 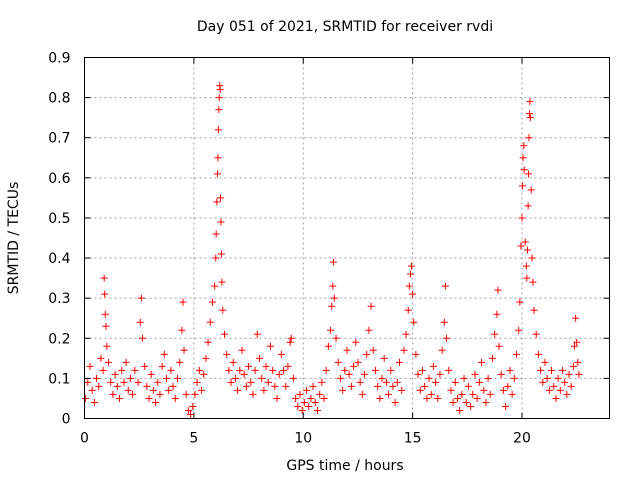 I want to click on y-tick-label: 0.4, so click(x=59, y=259).